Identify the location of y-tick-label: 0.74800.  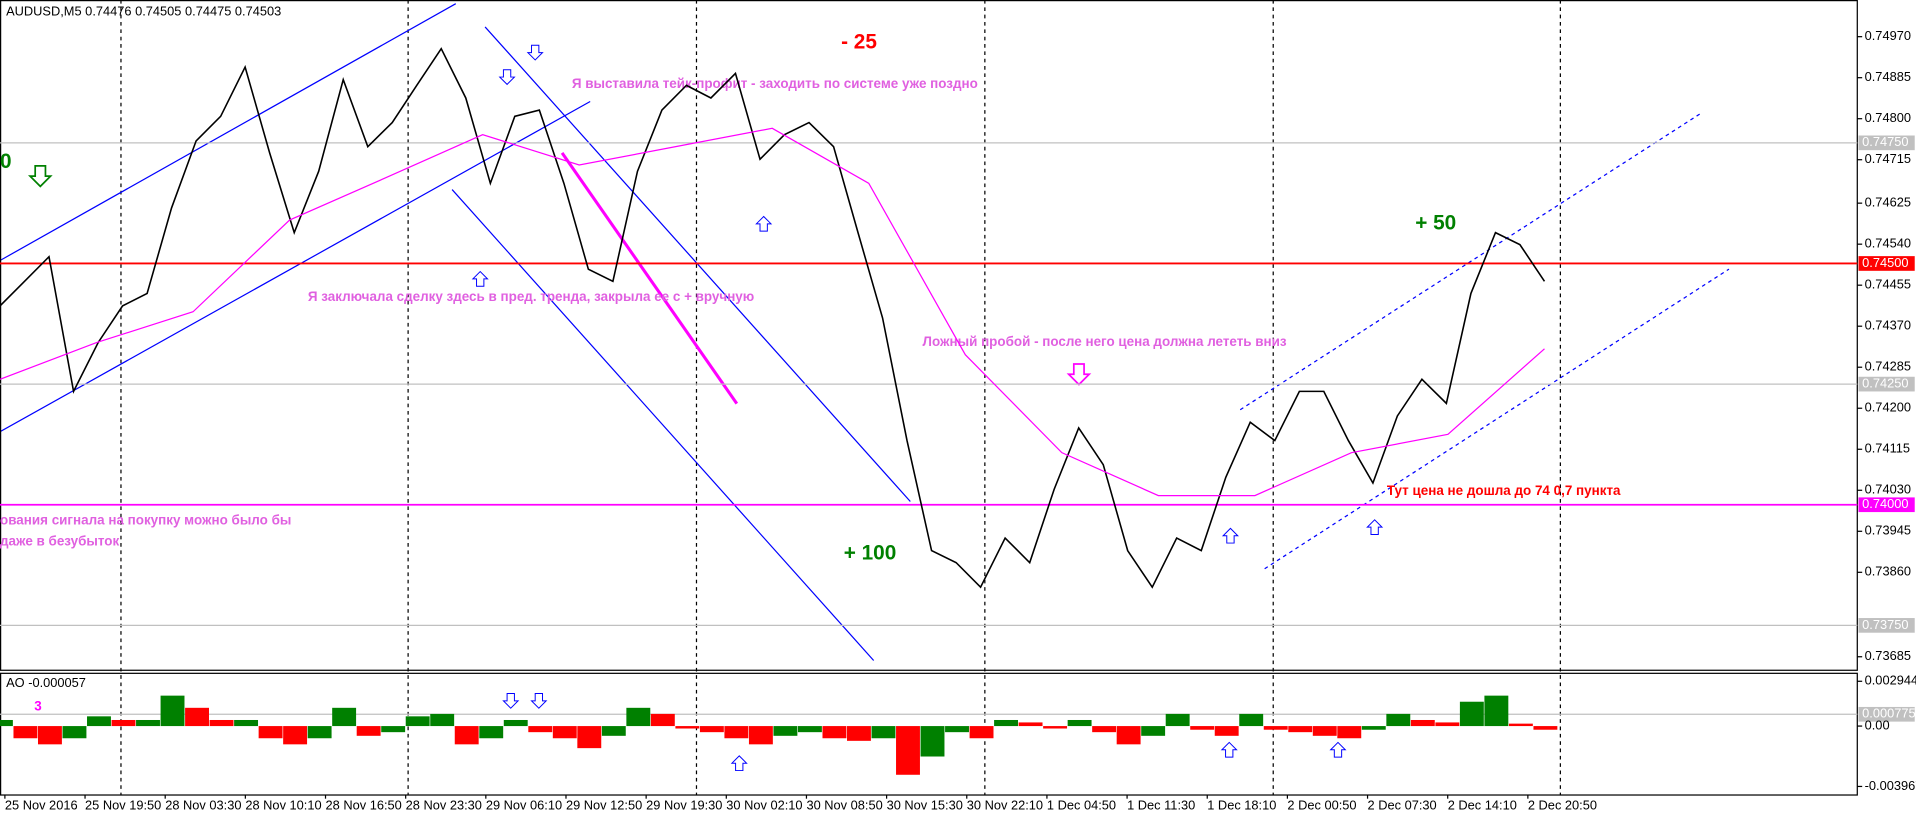
(1888, 117).